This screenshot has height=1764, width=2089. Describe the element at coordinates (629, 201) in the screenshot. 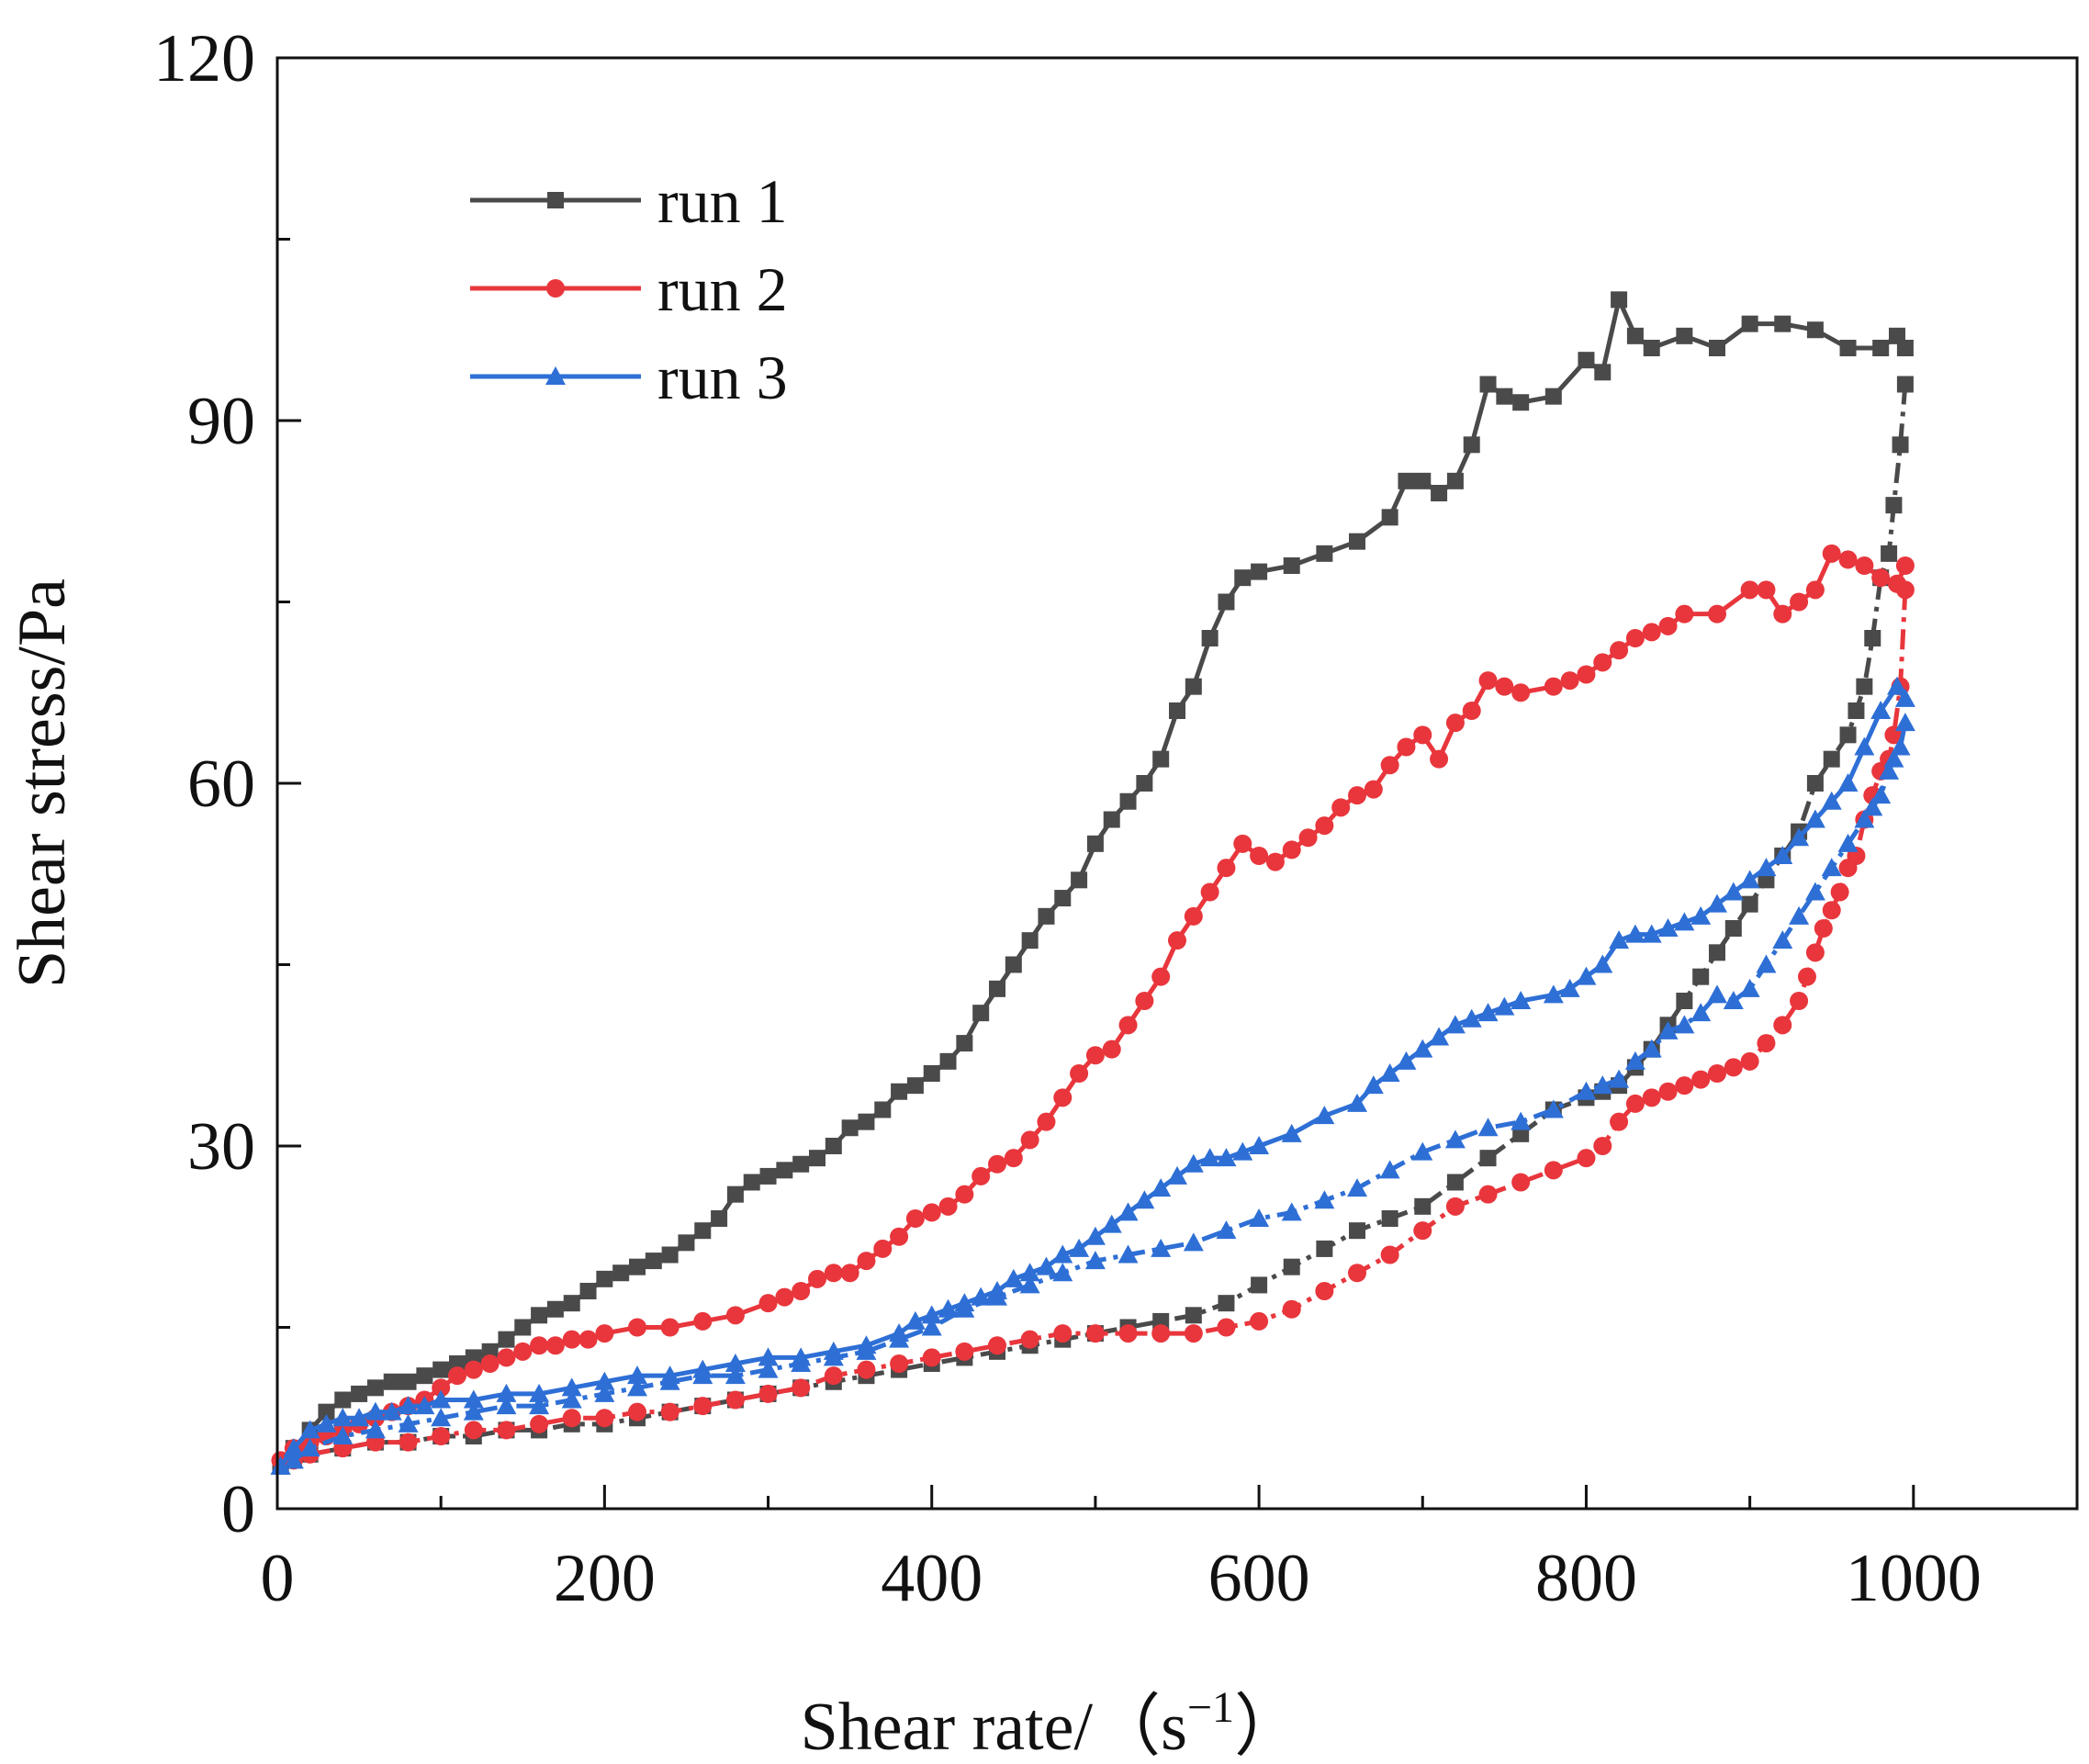

I see `legend-item-run-1: run 1` at that location.